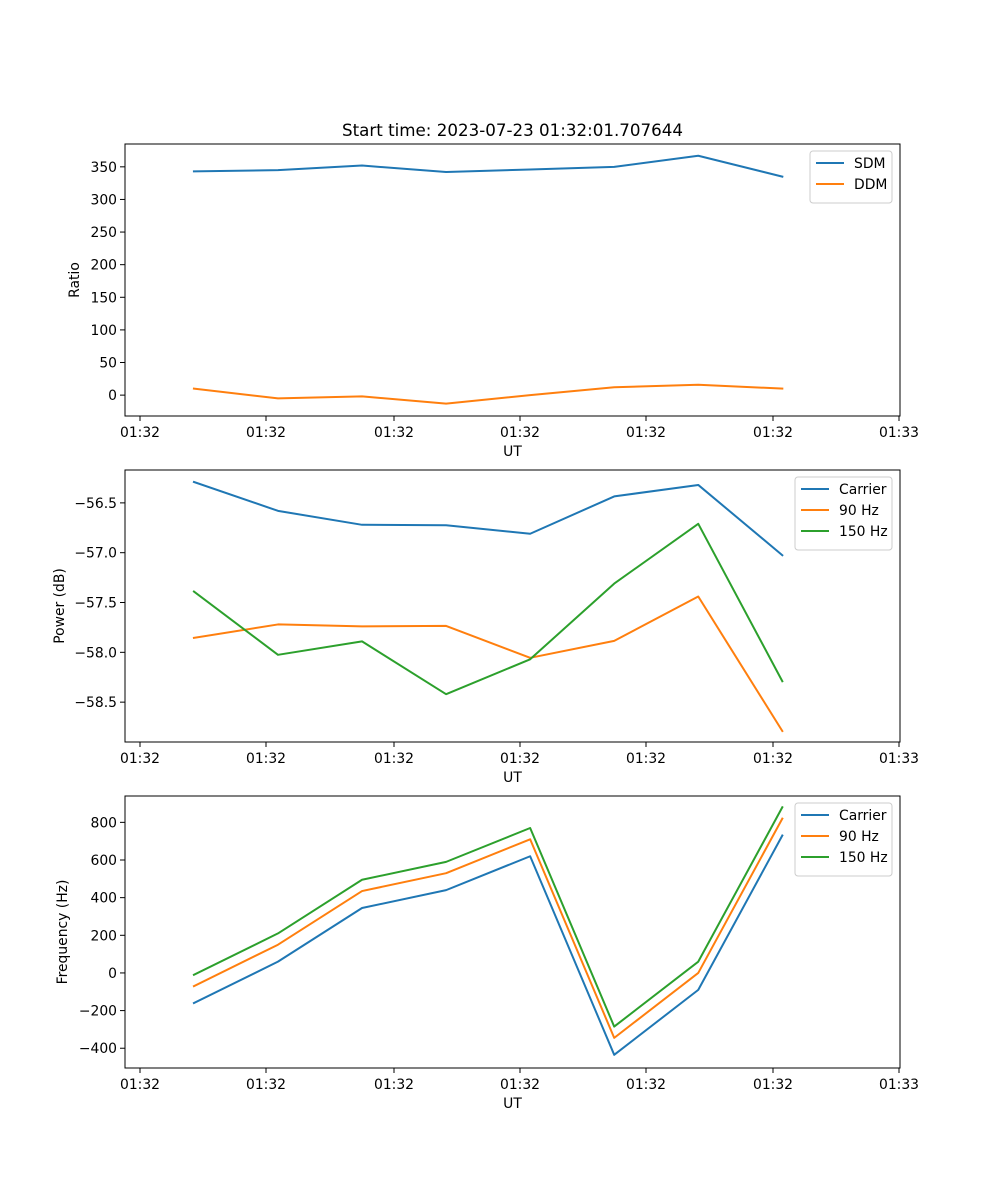 This screenshot has height=1200, width=1000. What do you see at coordinates (95, 504) in the screenshot?
I see `y-tick-label: −56.5` at bounding box center [95, 504].